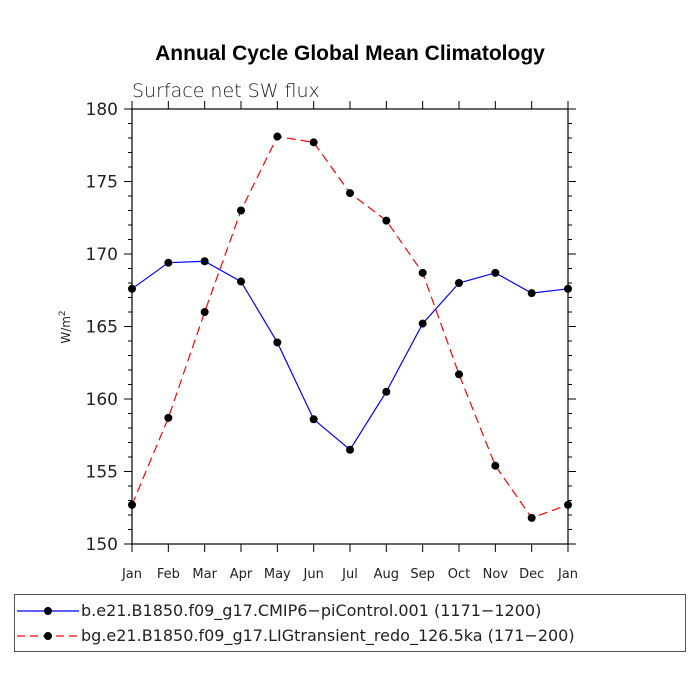 The width and height of the screenshot is (700, 700). Describe the element at coordinates (349, 574) in the screenshot. I see `x-tick-label: Jul` at that location.